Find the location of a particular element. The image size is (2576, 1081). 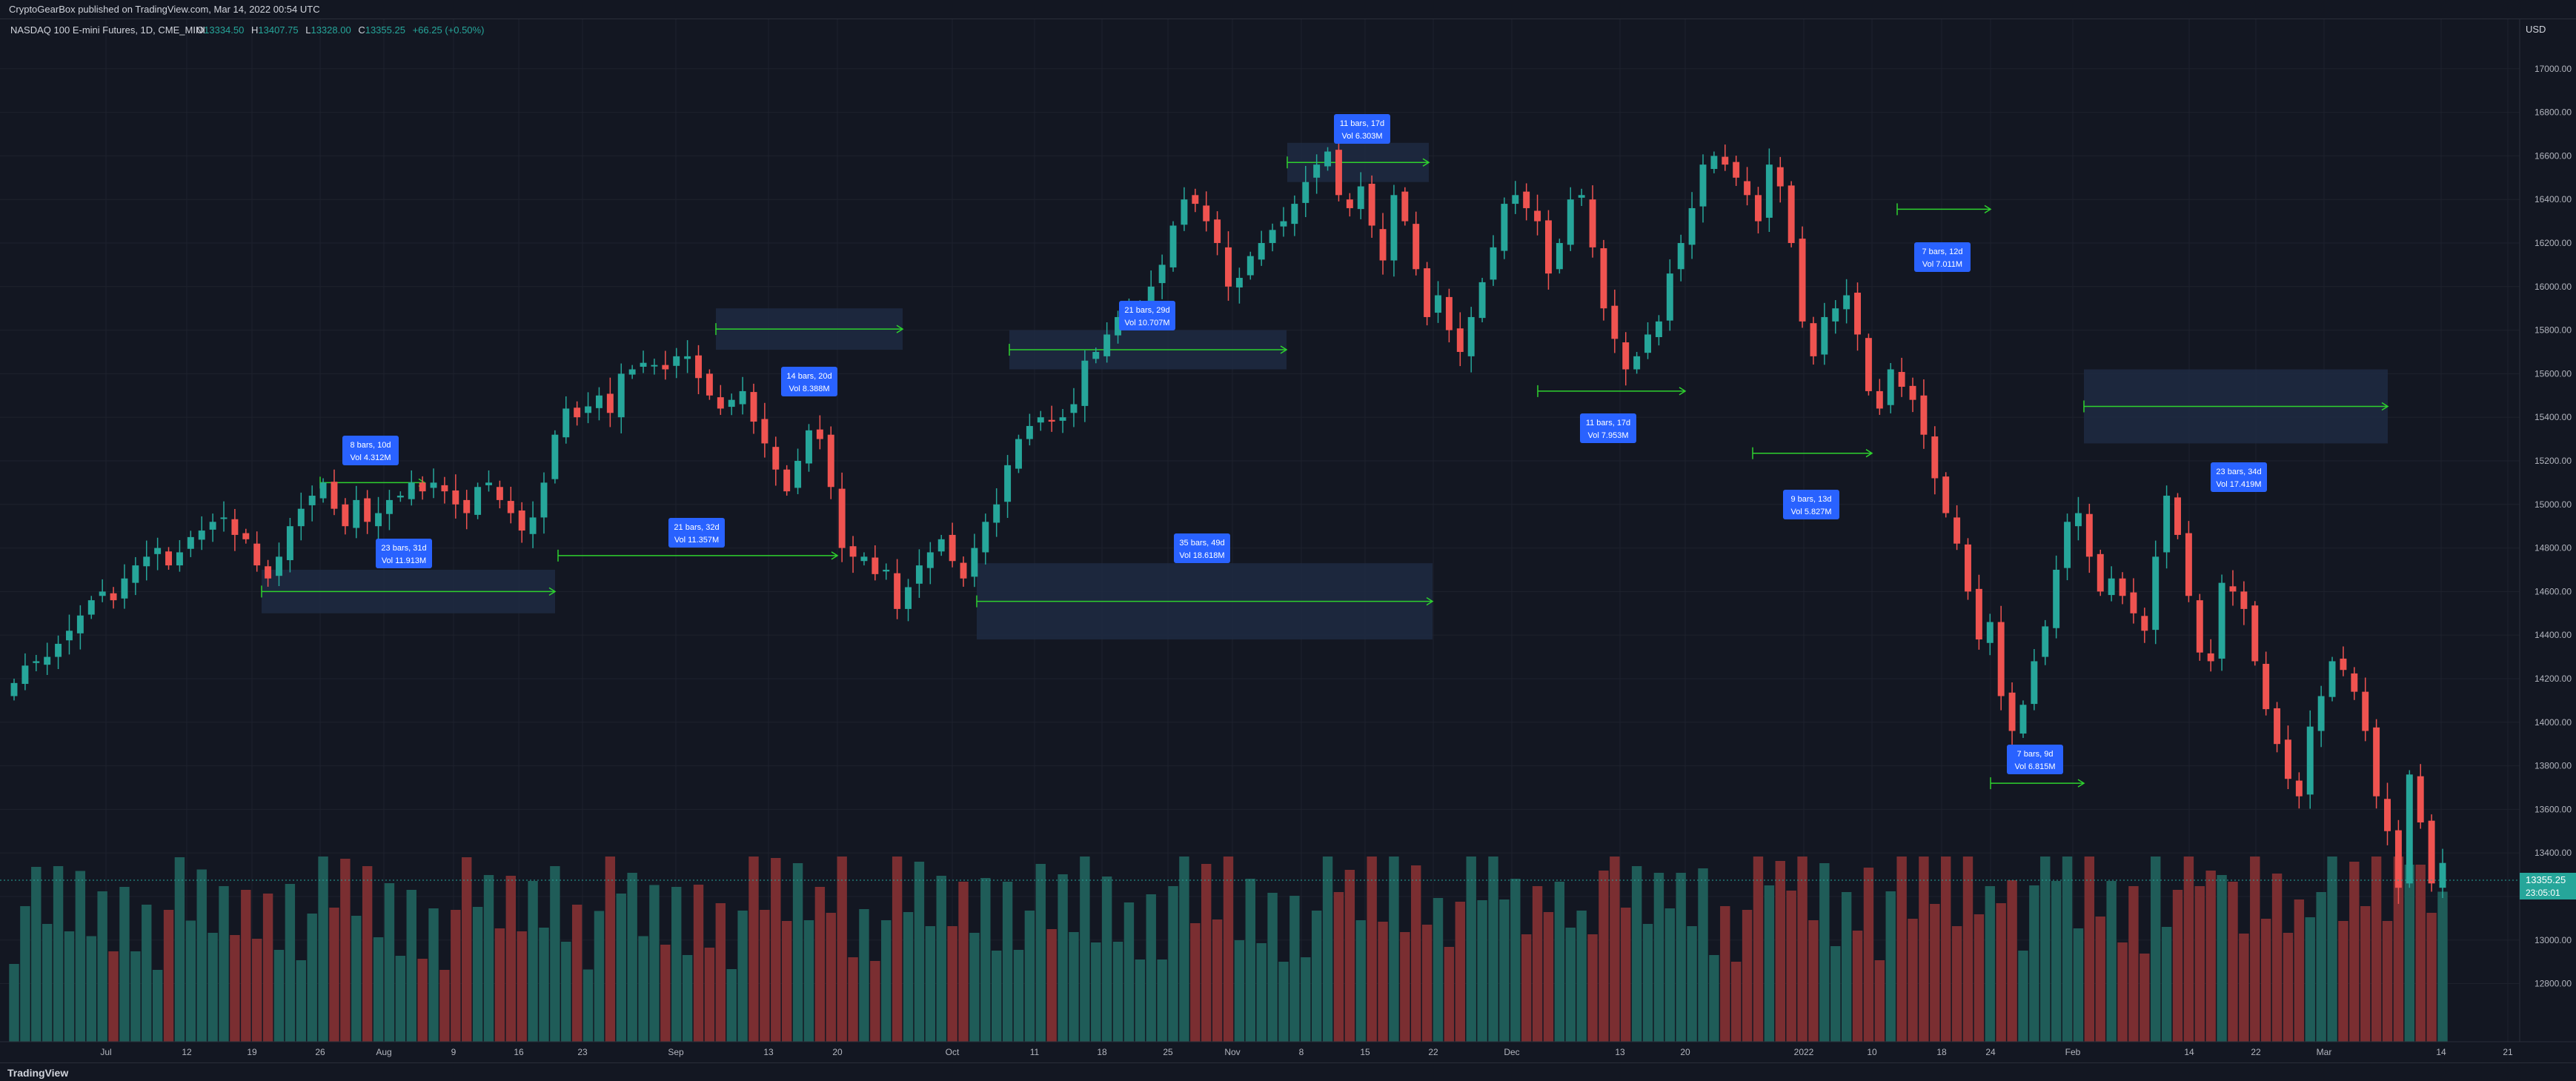

measure-label: 23 bars, 31d Vol 11.913M is located at coordinates (404, 553).